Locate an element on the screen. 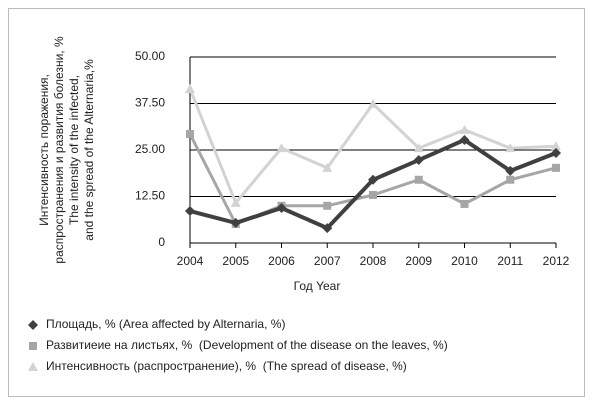 Image resolution: width=593 pixels, height=405 pixels. y-tick-label: 12.50 is located at coordinates (150, 196).